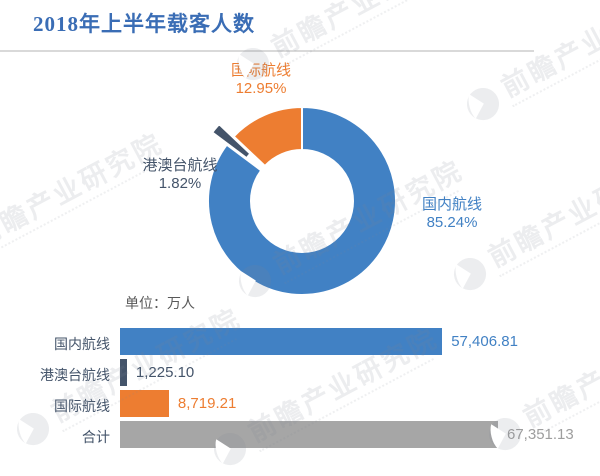  What do you see at coordinates (180, 183) in the screenshot?
I see `donut-label-hk-macau-taiwan-pct: 1.82%` at bounding box center [180, 183].